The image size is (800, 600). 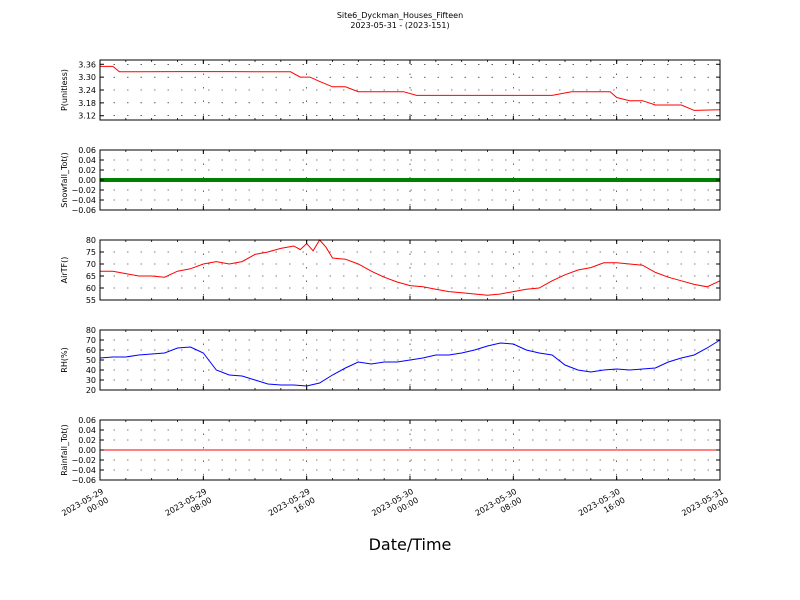 What do you see at coordinates (91, 370) in the screenshot?
I see `y-tick-label: 40` at bounding box center [91, 370].